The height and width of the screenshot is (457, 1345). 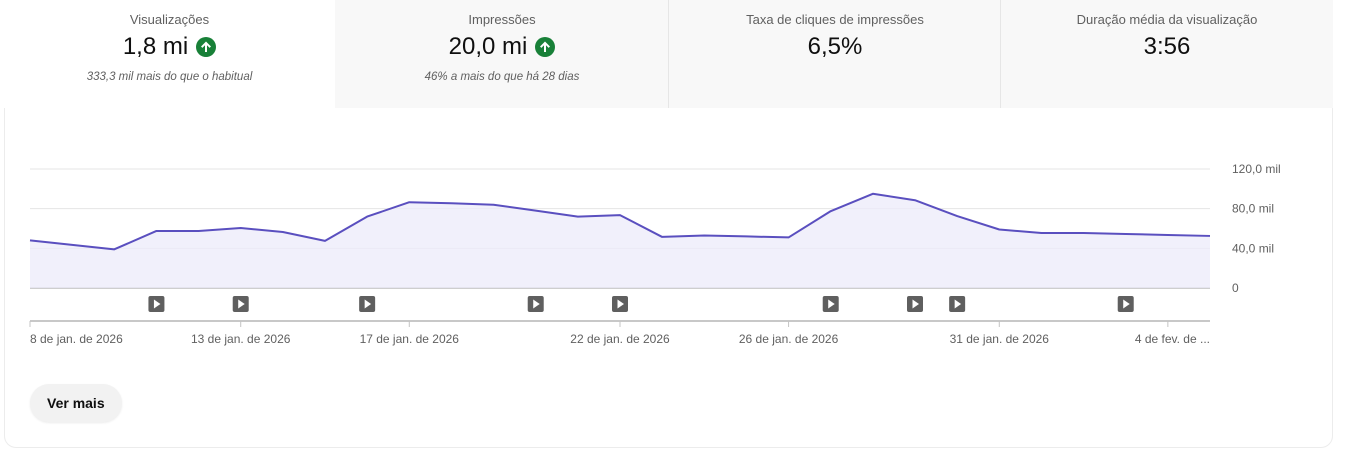 I want to click on x-tick-label: 26 de jan. de 2026, so click(x=789, y=339).